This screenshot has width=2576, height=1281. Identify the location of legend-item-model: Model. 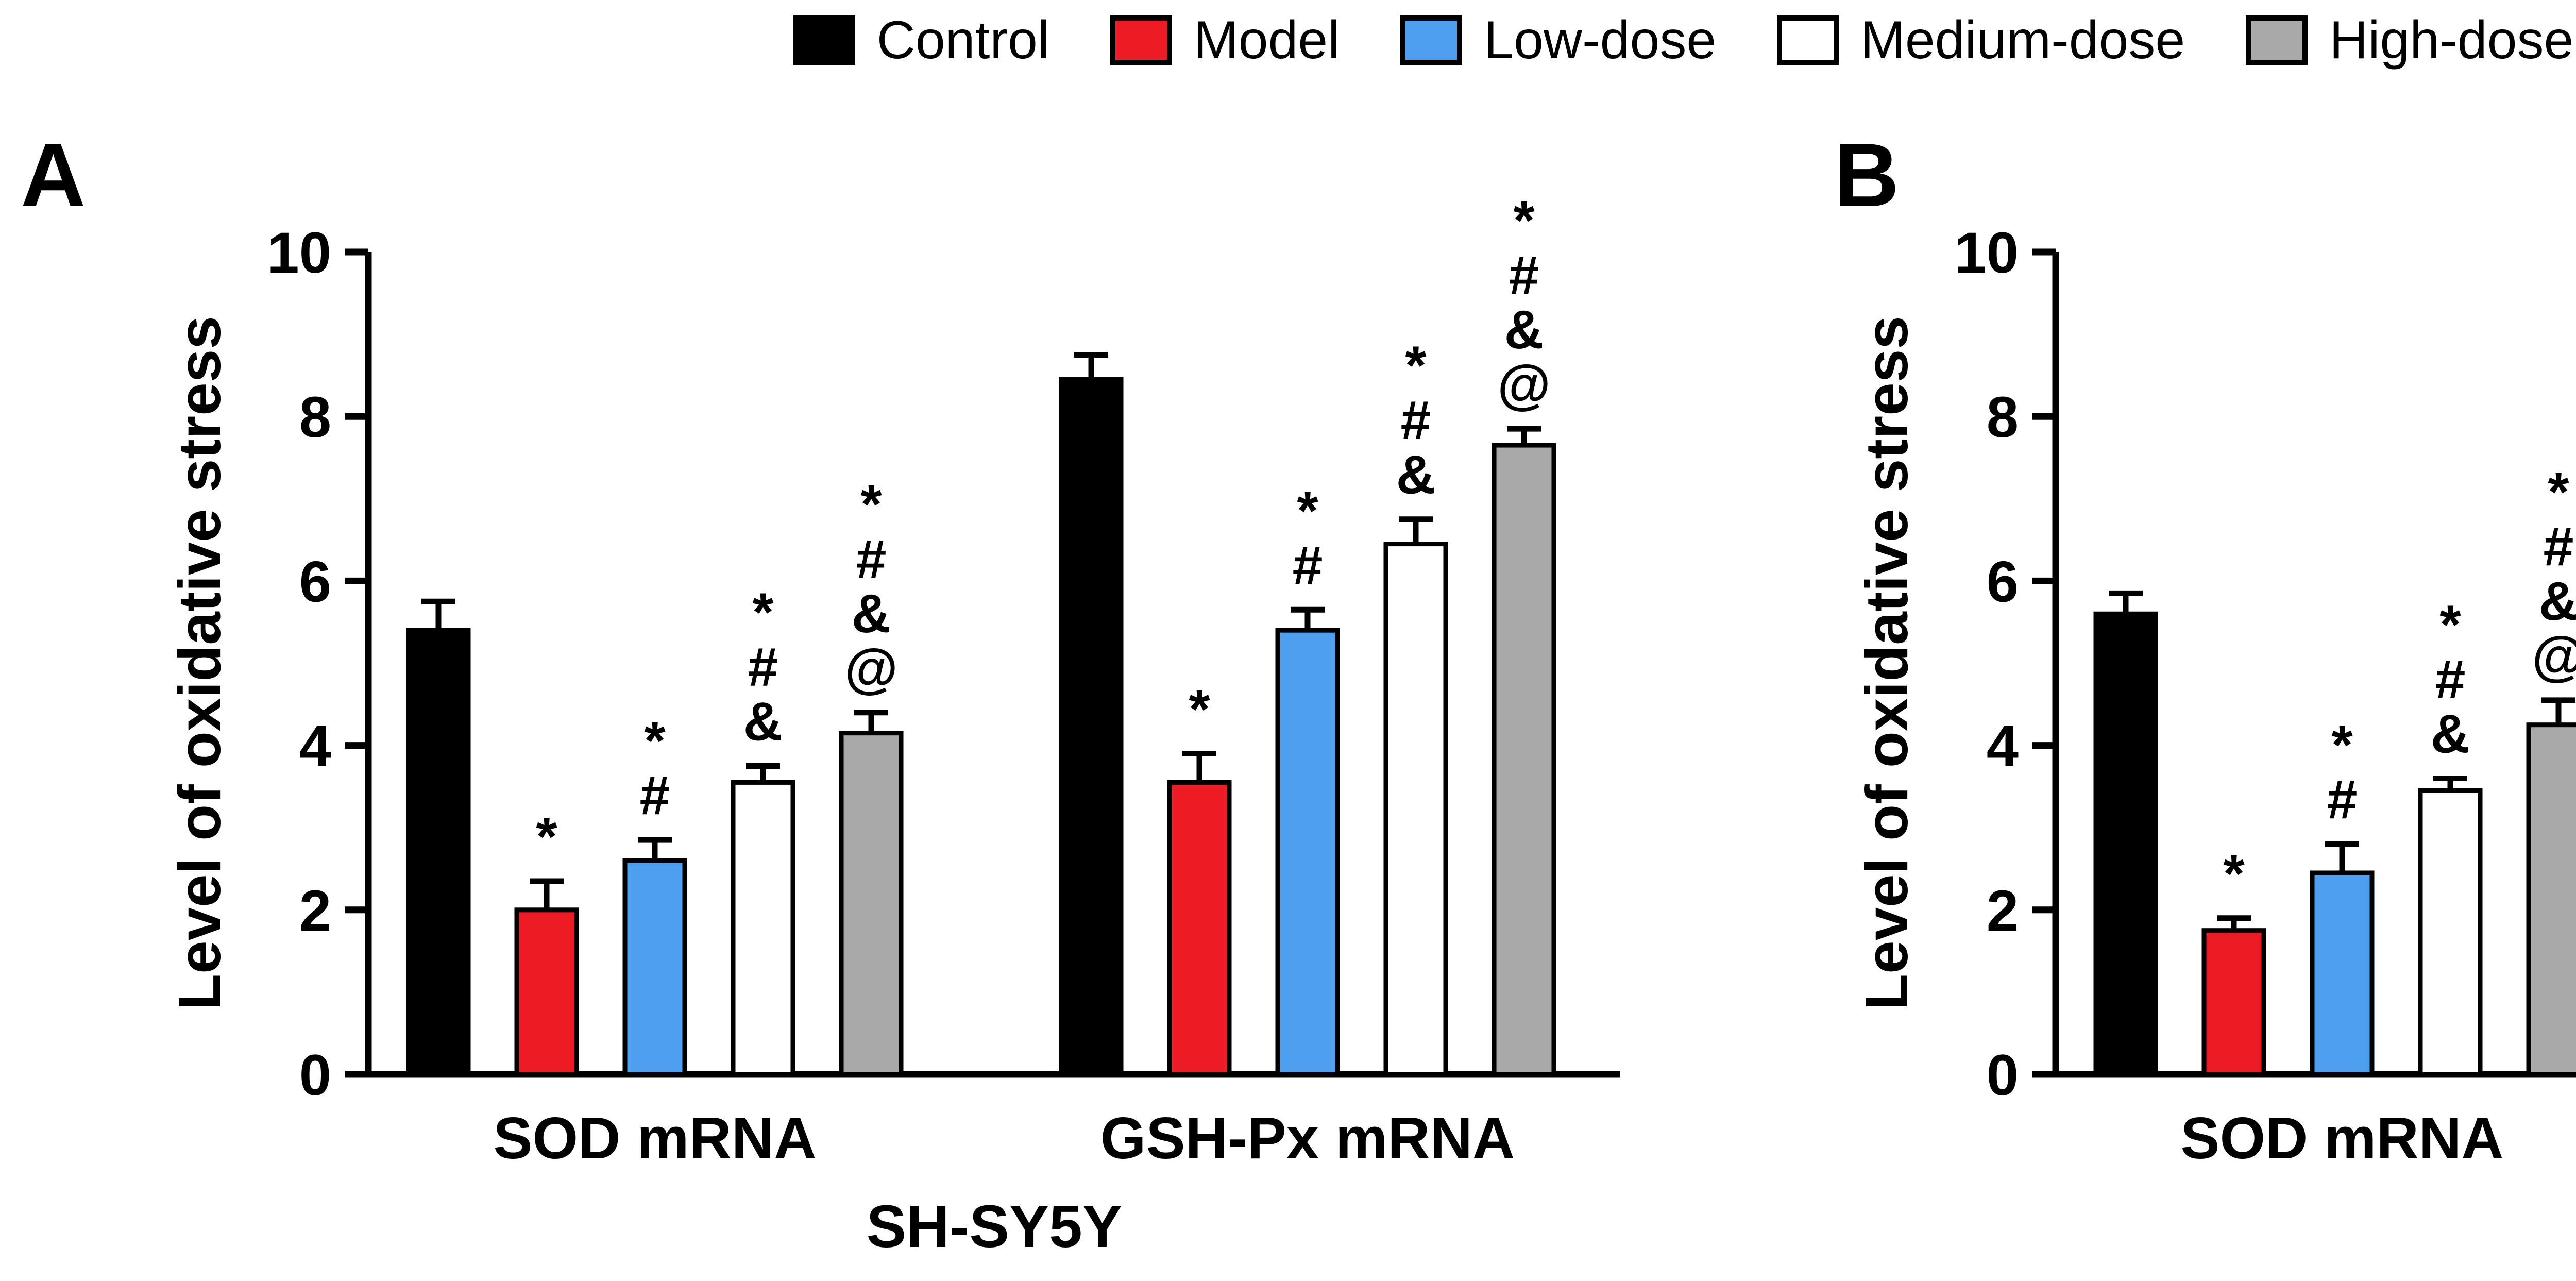
(1225, 40).